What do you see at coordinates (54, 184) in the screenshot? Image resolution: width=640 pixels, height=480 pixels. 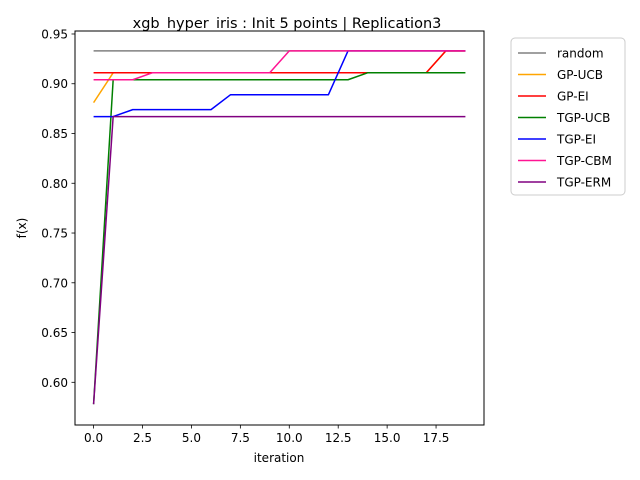 I see `y-tick-label: 0.80` at bounding box center [54, 184].